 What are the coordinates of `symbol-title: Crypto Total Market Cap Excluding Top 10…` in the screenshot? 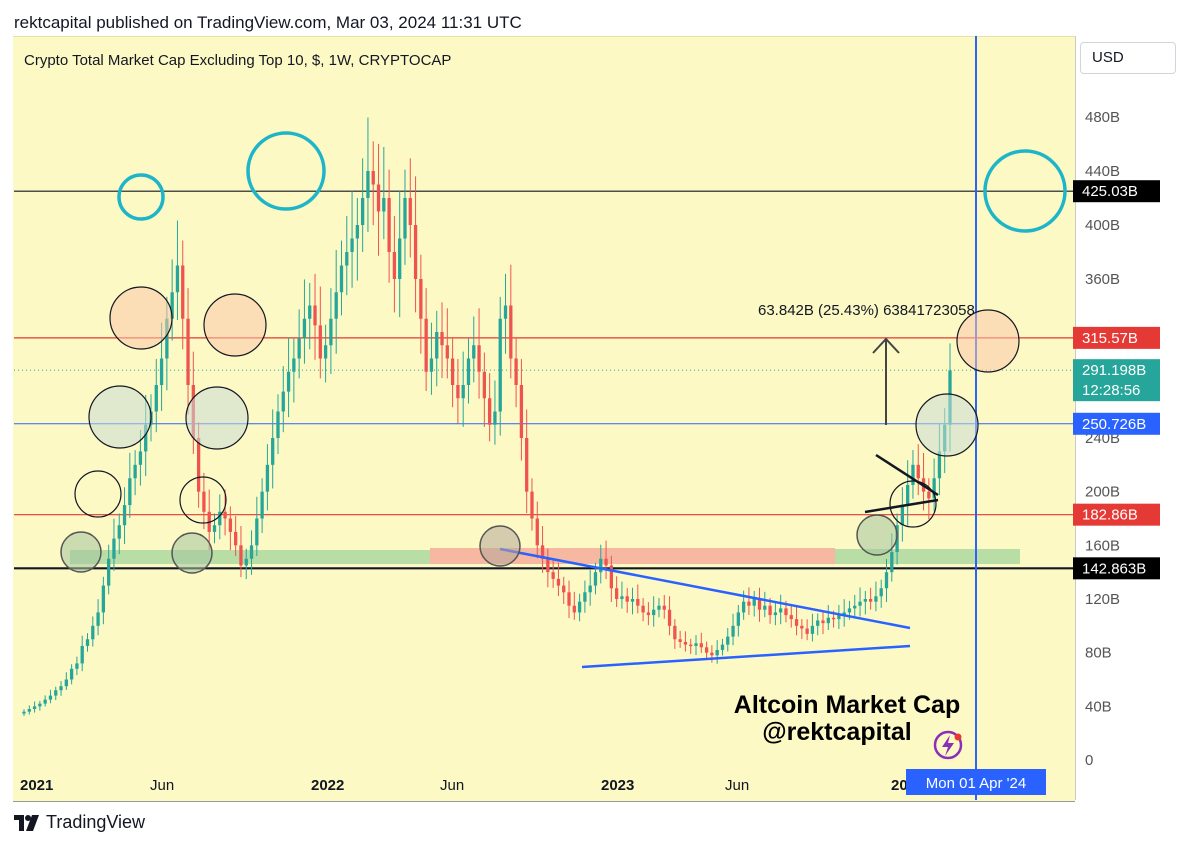 It's located at (237, 60).